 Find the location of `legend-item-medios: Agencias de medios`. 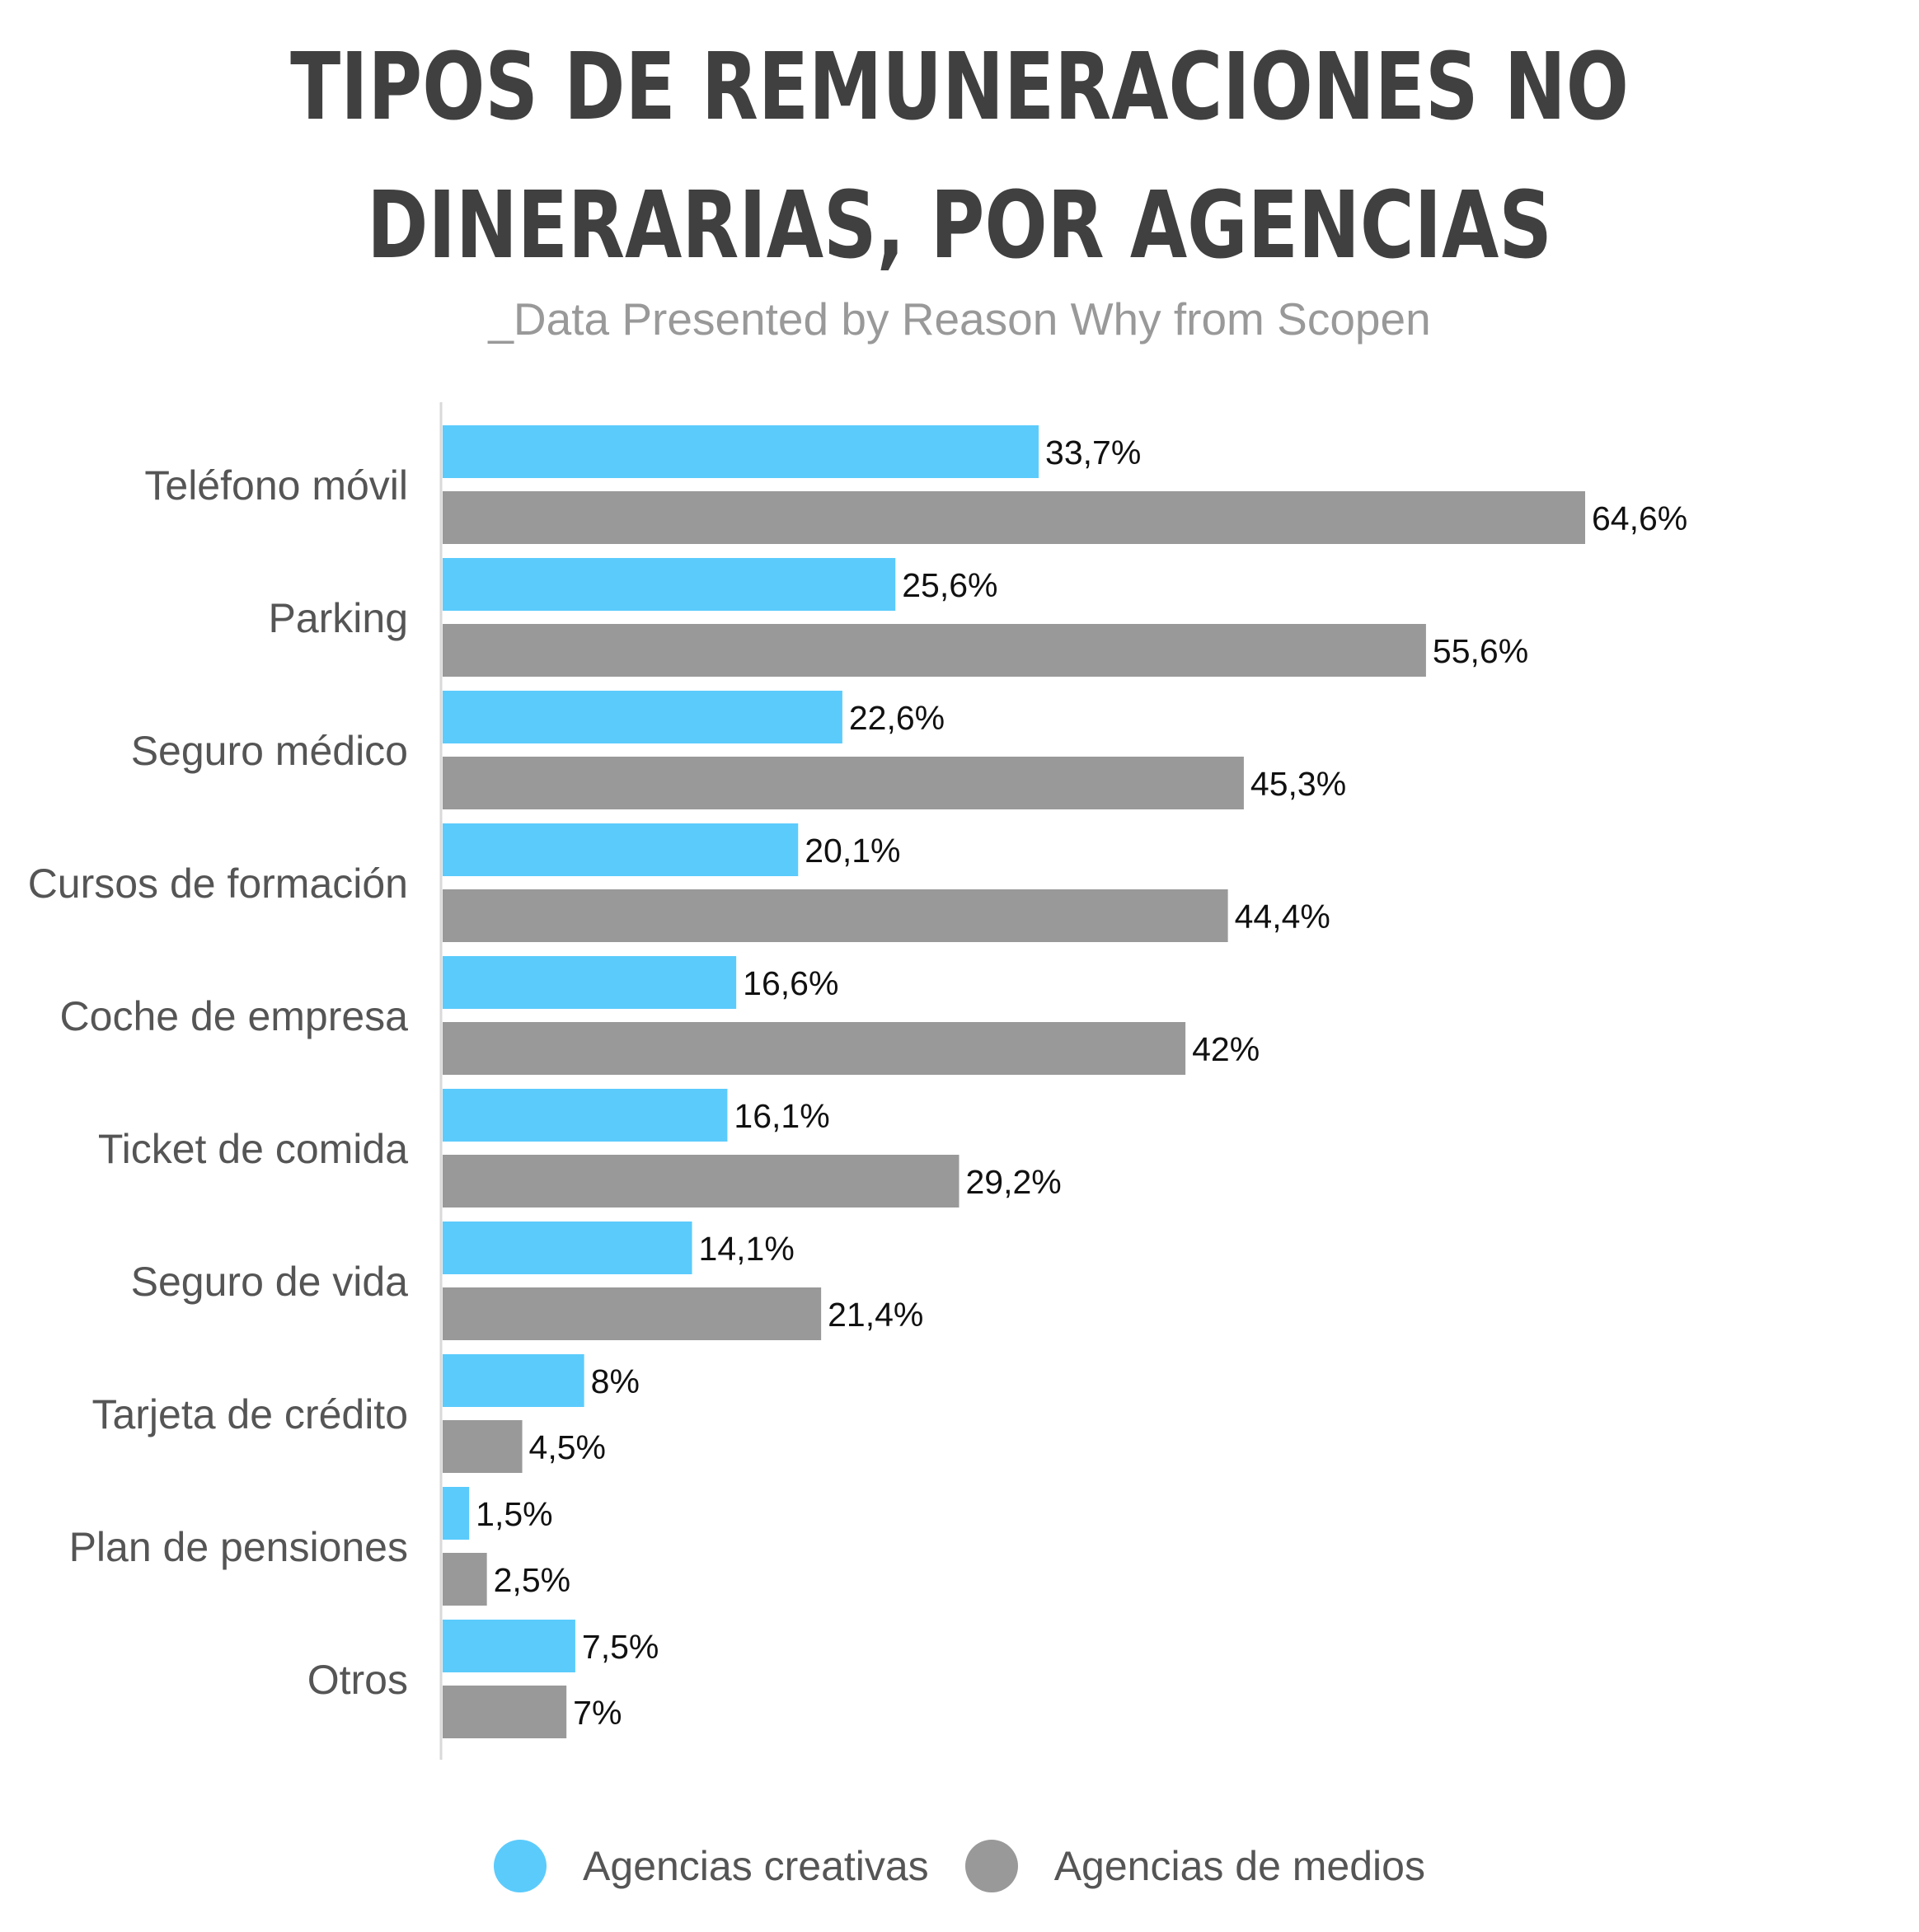

legend-item-medios: Agencias de medios is located at coordinates (1194, 1866).